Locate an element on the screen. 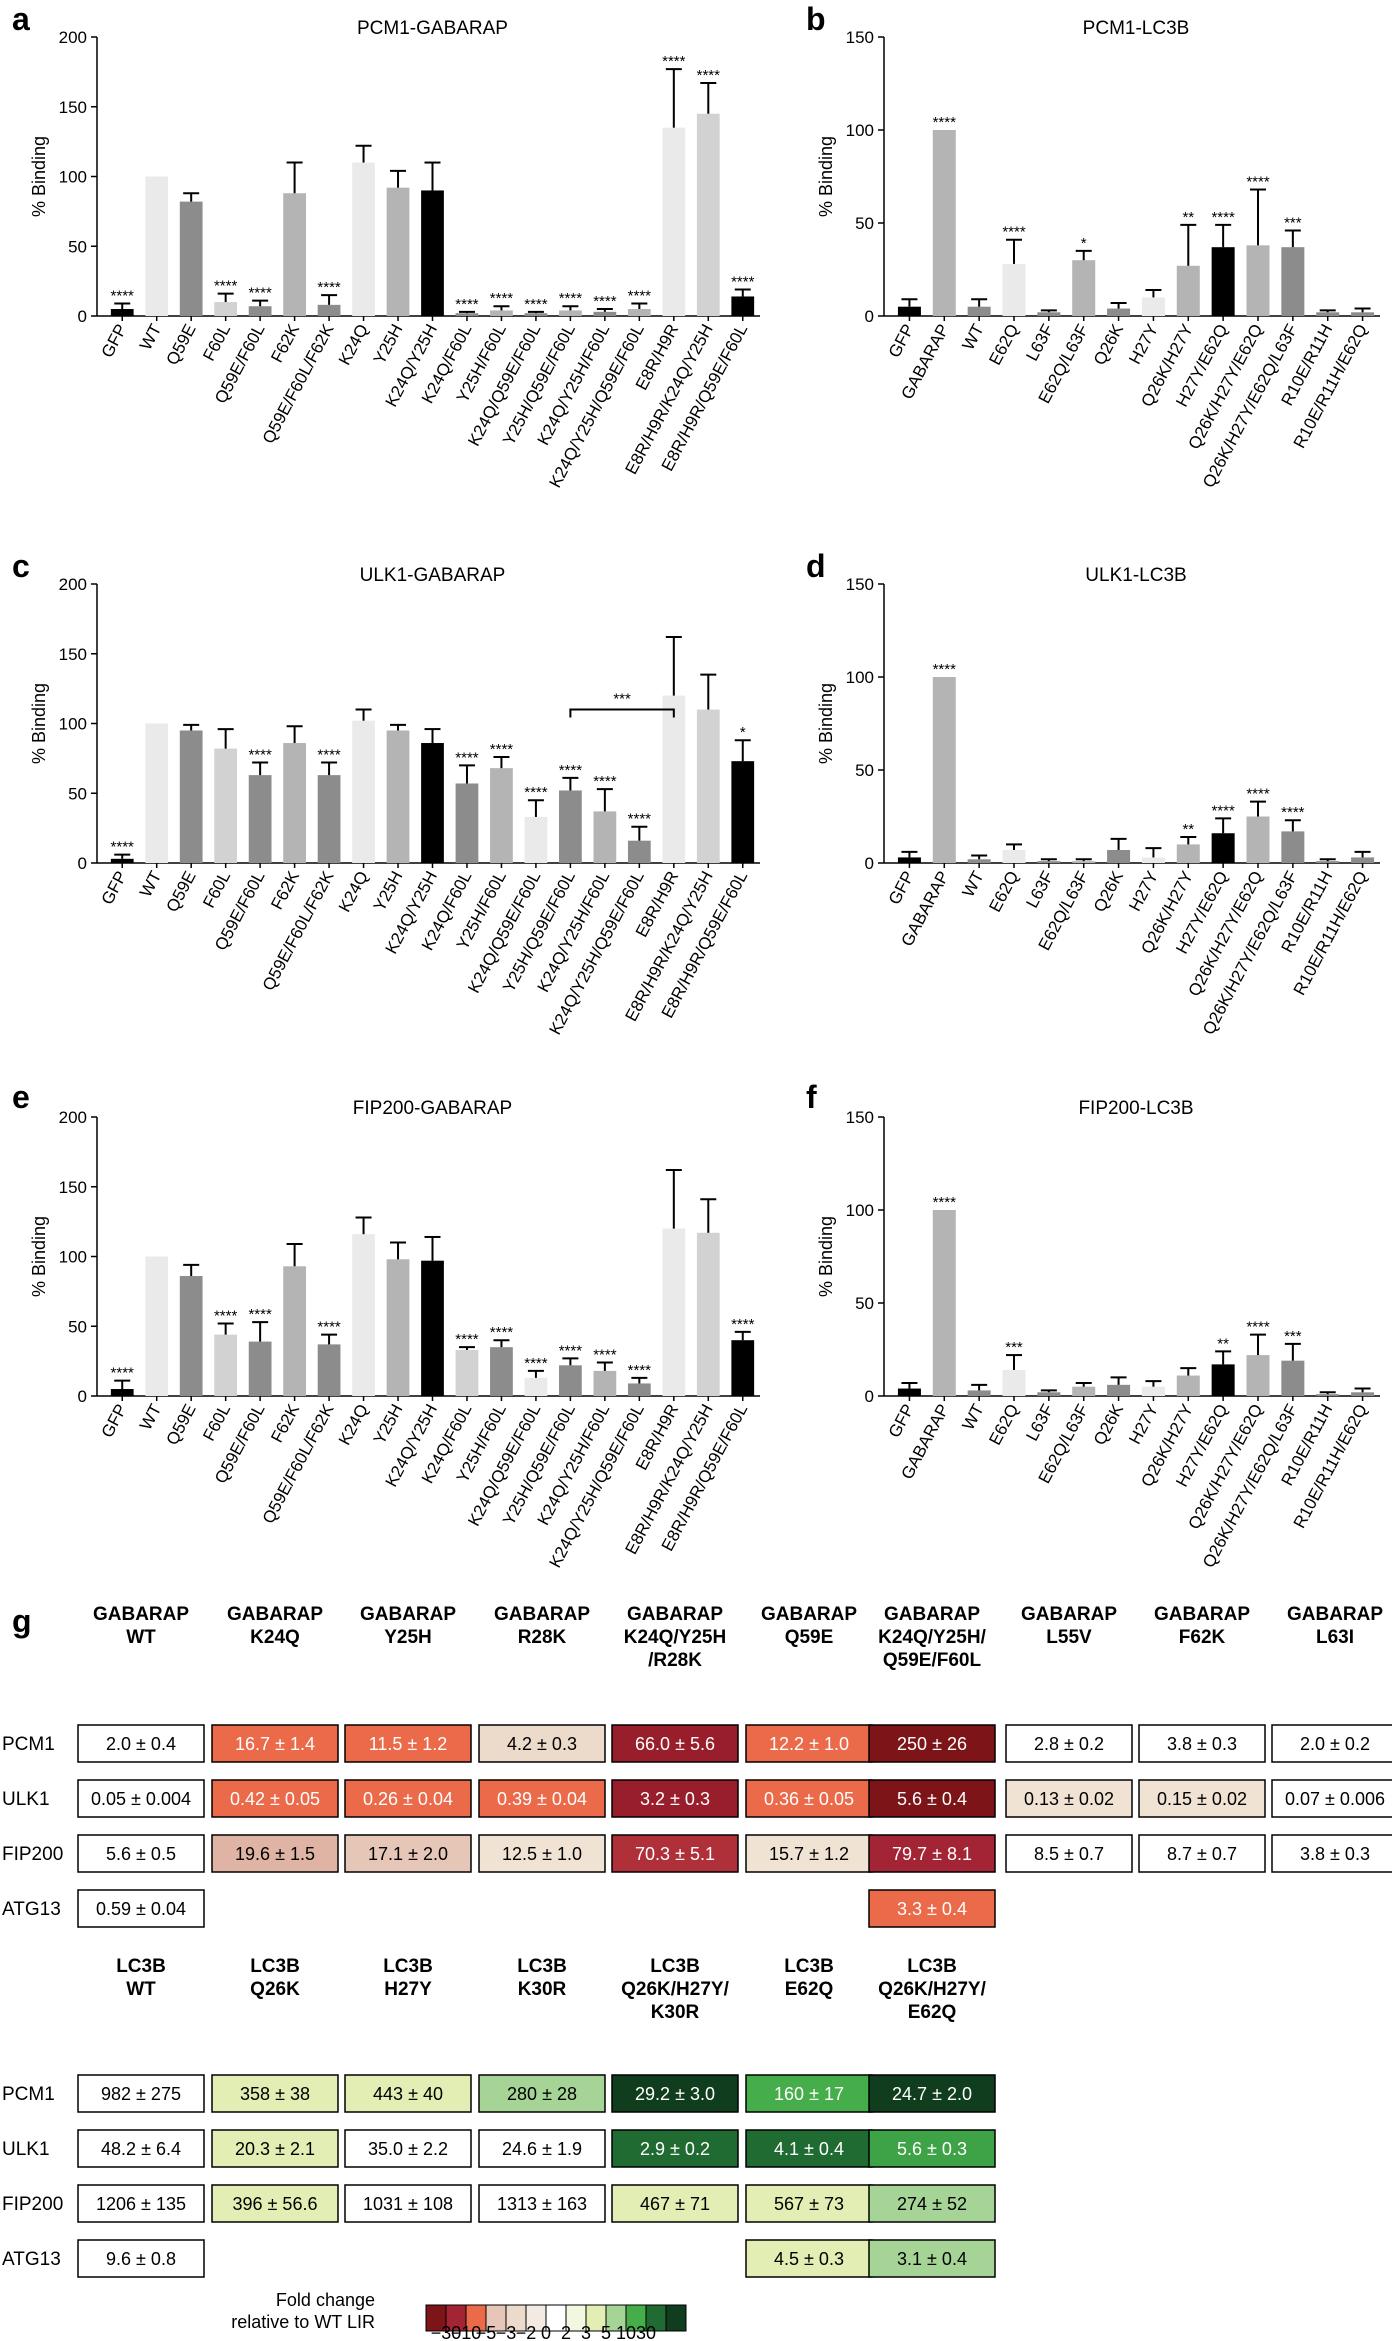  legend-swatch is located at coordinates (676, 2318).